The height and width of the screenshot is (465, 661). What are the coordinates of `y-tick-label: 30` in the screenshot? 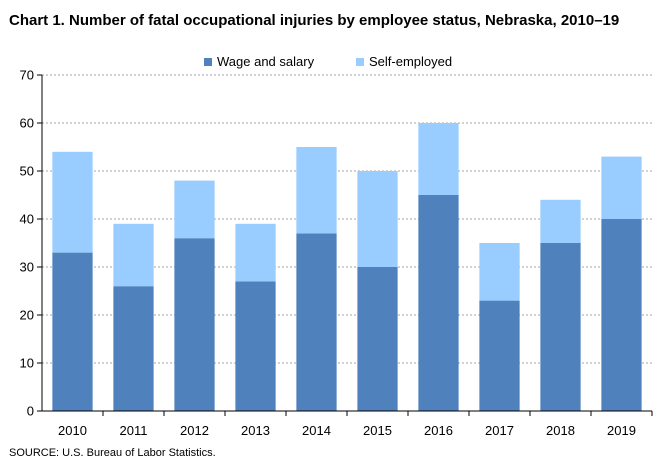 It's located at (27, 267).